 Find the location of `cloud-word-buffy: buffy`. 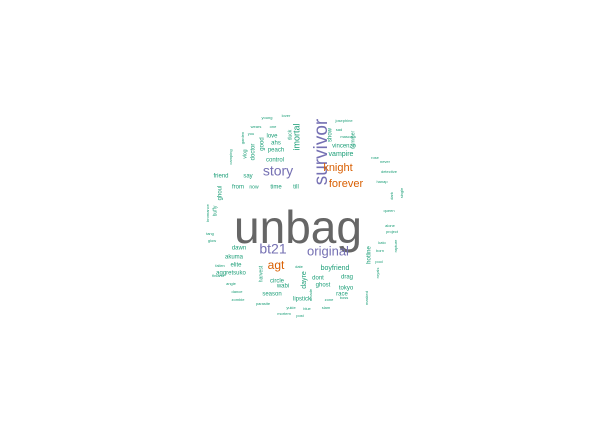

cloud-word-buffy: buffy is located at coordinates (215, 210).